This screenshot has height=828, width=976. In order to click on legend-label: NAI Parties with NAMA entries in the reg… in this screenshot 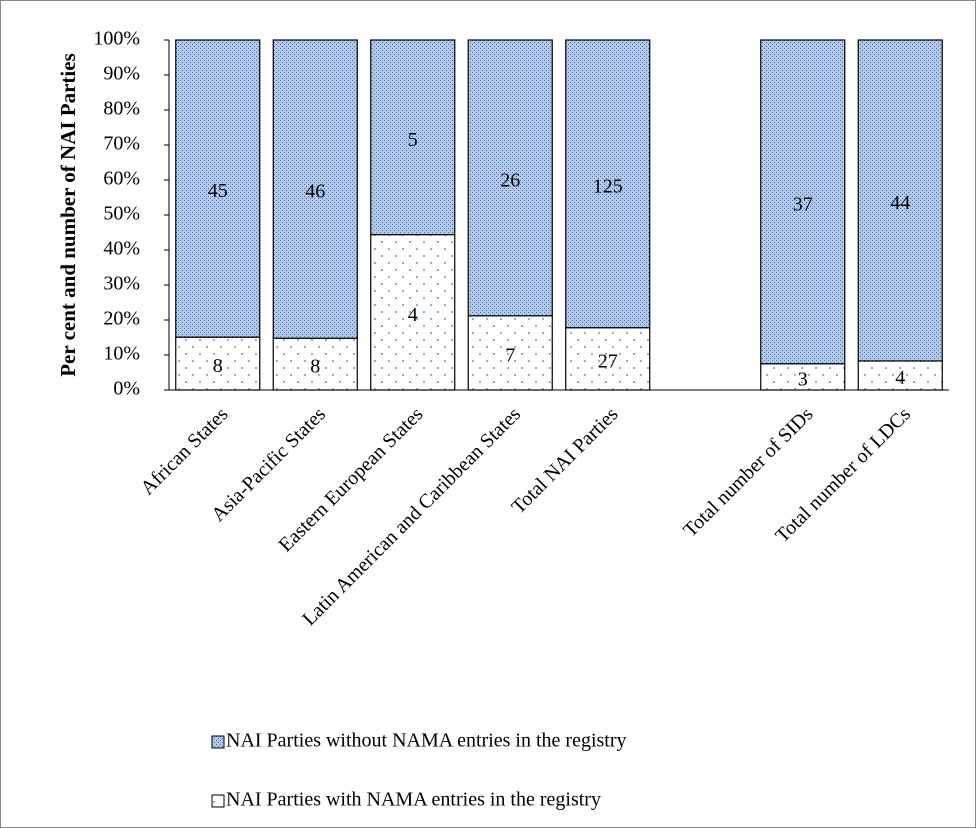, I will do `click(413, 800)`.